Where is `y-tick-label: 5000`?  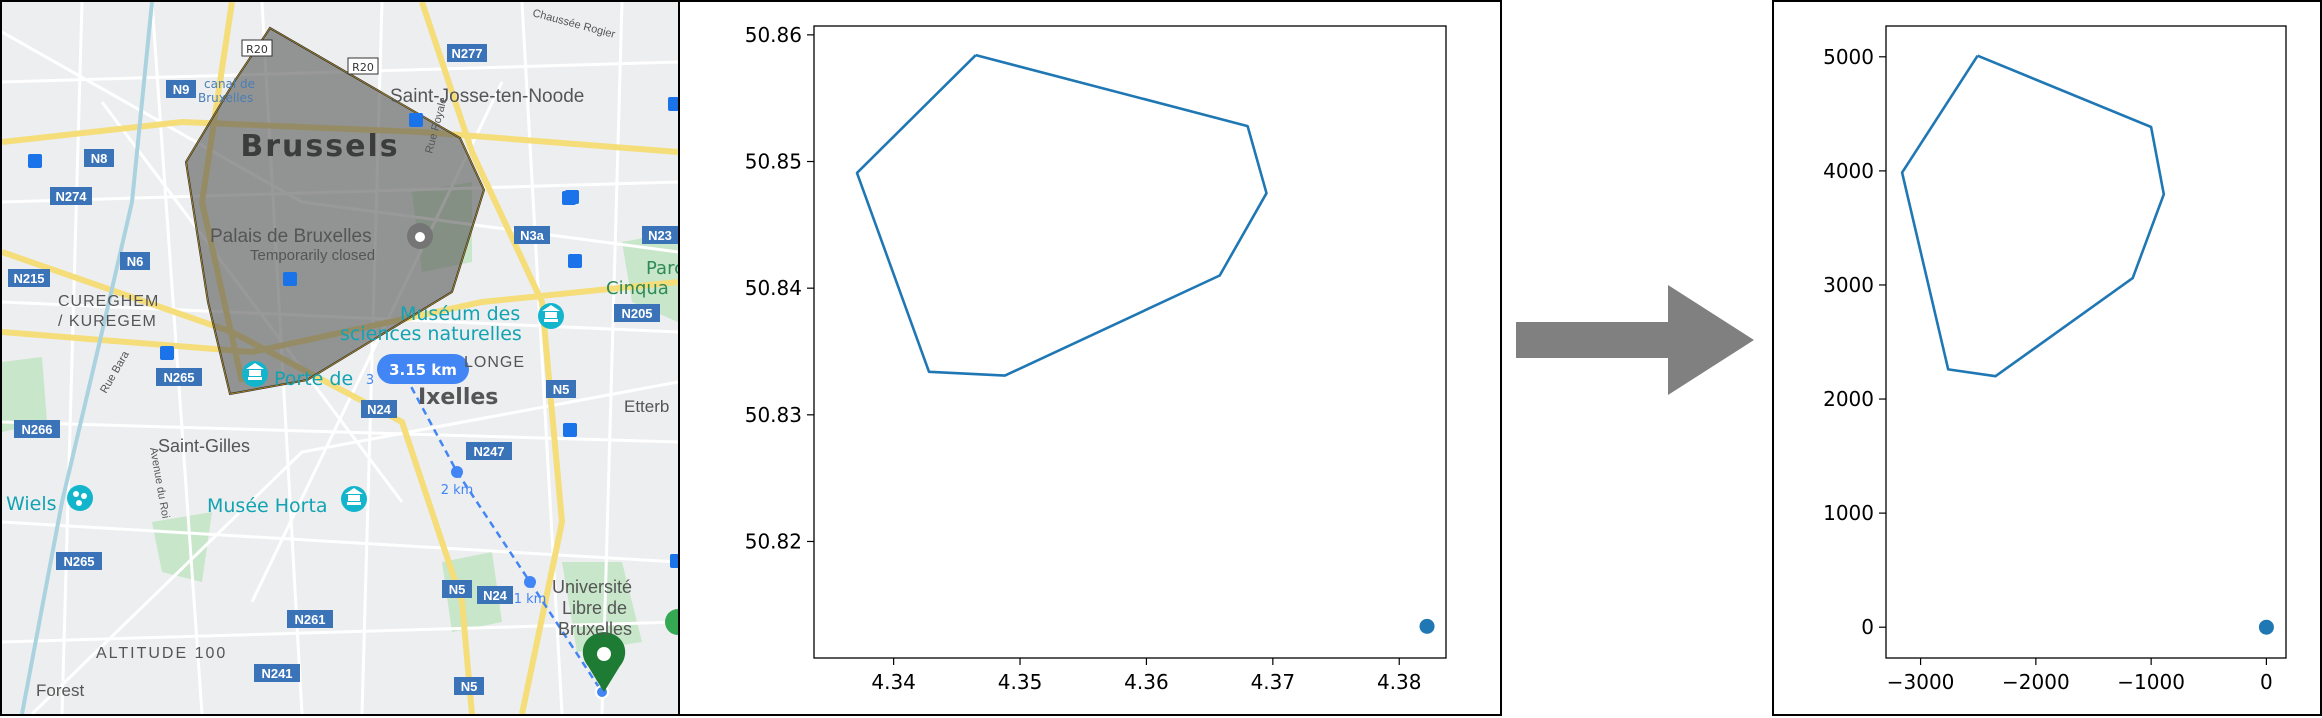
y-tick-label: 5000 is located at coordinates (1848, 57).